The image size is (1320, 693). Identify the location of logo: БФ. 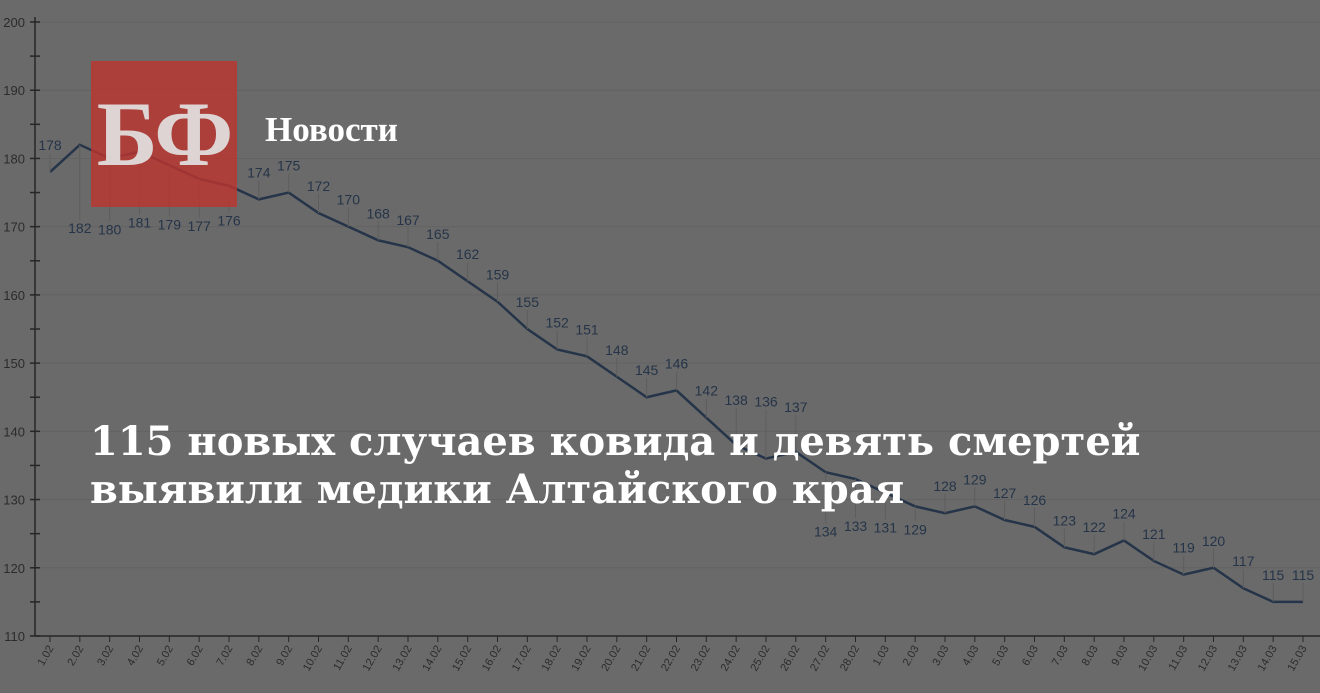
(164, 134).